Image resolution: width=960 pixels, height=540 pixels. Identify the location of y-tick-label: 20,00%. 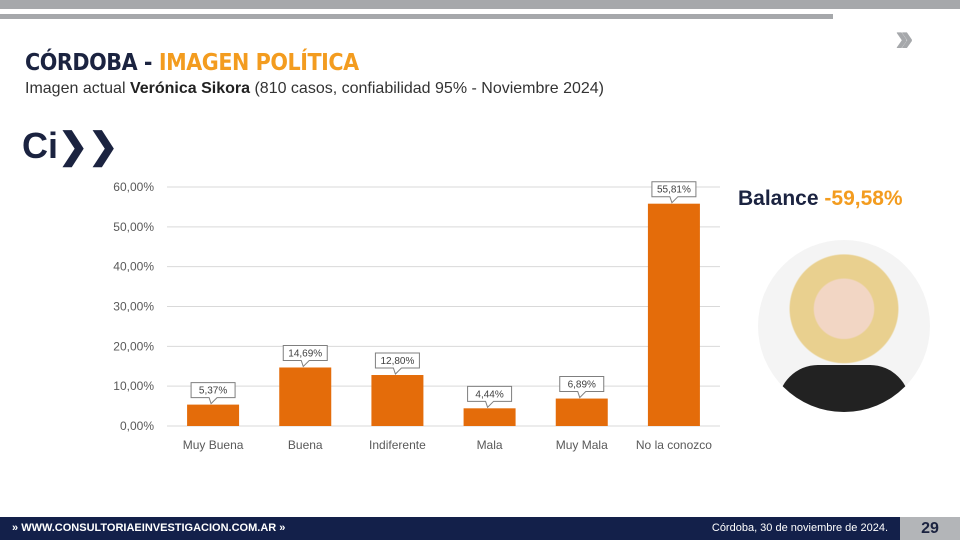
(133, 346).